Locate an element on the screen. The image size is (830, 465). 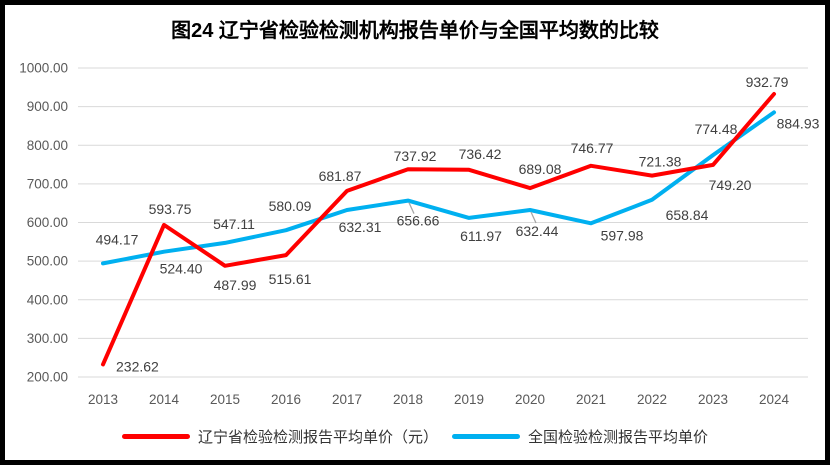
data-label: 494.17 is located at coordinates (117, 239).